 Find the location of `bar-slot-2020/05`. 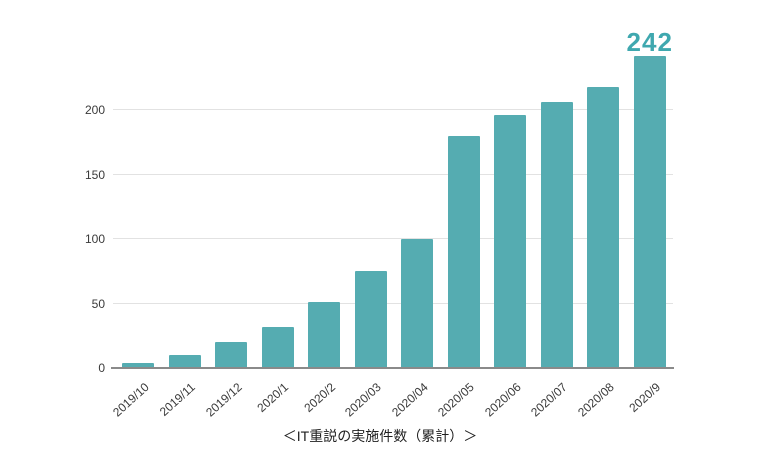

bar-slot-2020/05 is located at coordinates (464, 212).